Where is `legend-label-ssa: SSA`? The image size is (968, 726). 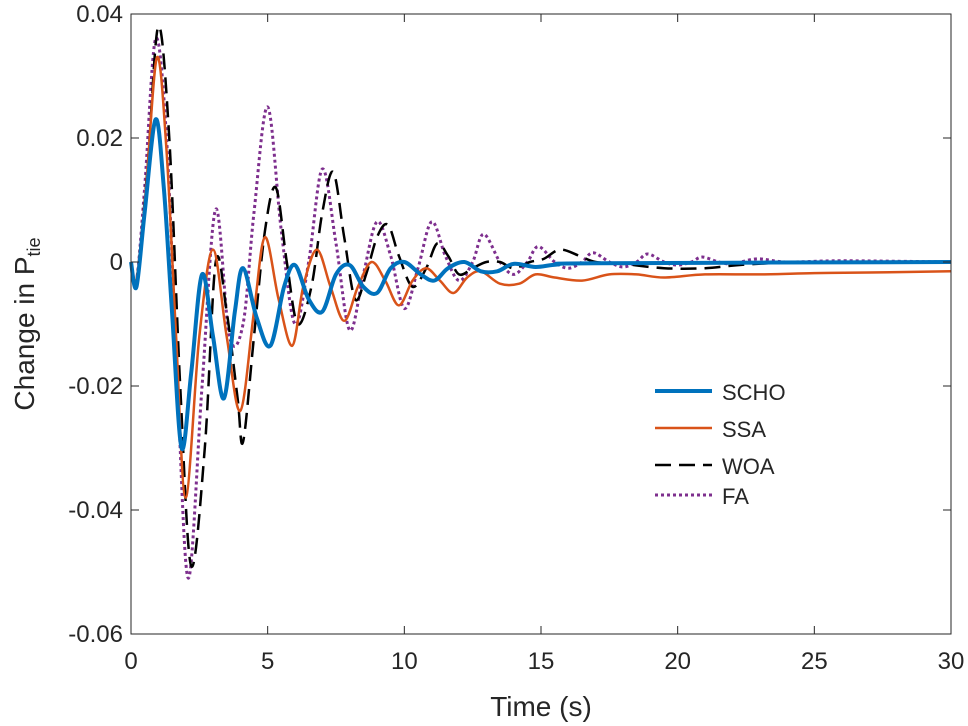 legend-label-ssa: SSA is located at coordinates (744, 429).